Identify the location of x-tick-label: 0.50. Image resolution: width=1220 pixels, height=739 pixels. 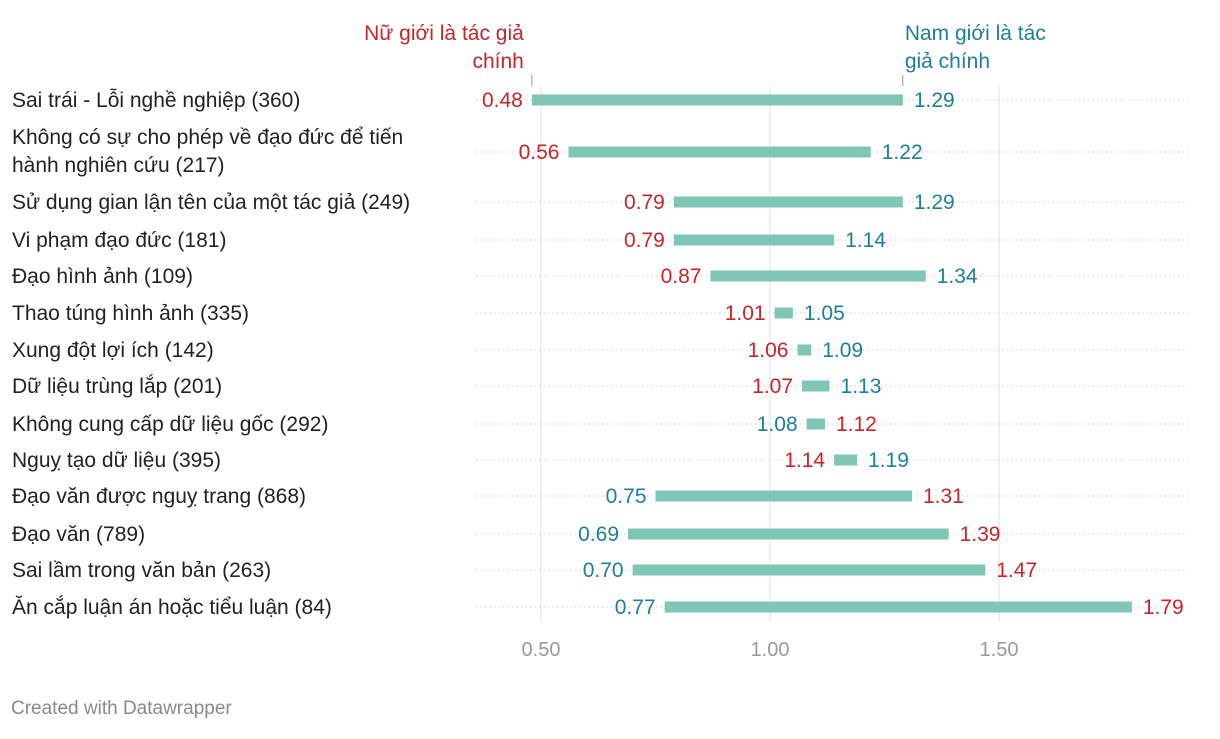
(541, 650).